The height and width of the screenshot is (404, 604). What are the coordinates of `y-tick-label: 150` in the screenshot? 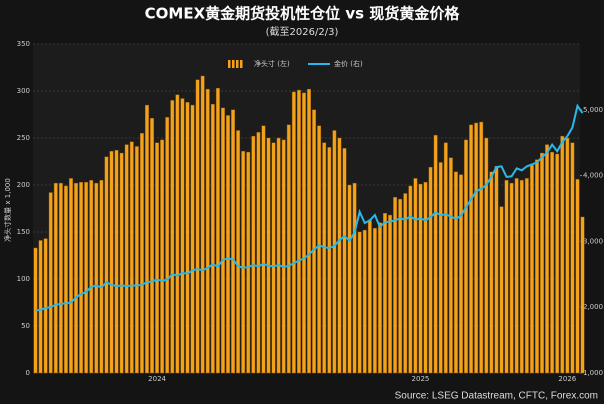 It's located at (23, 232).